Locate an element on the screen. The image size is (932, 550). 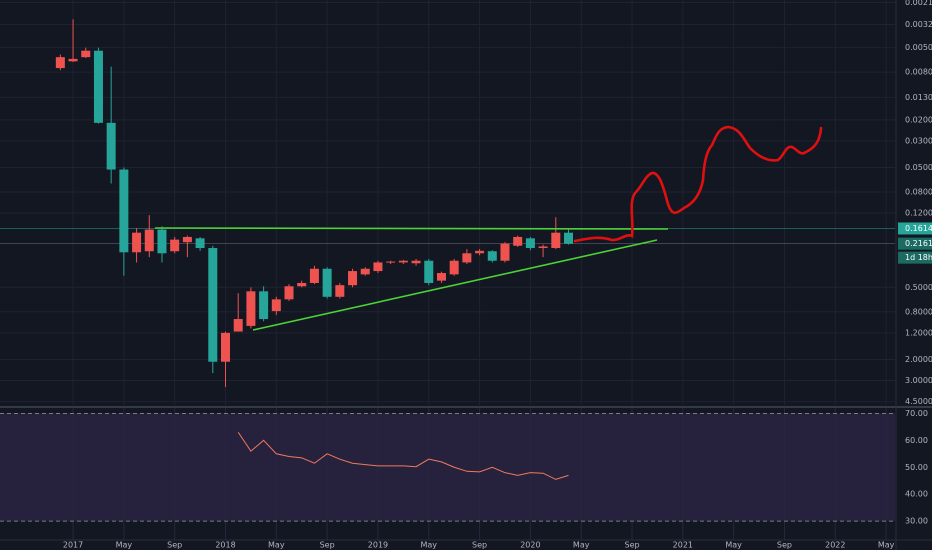
y-tick-label: 0.80000 is located at coordinates (918, 311).